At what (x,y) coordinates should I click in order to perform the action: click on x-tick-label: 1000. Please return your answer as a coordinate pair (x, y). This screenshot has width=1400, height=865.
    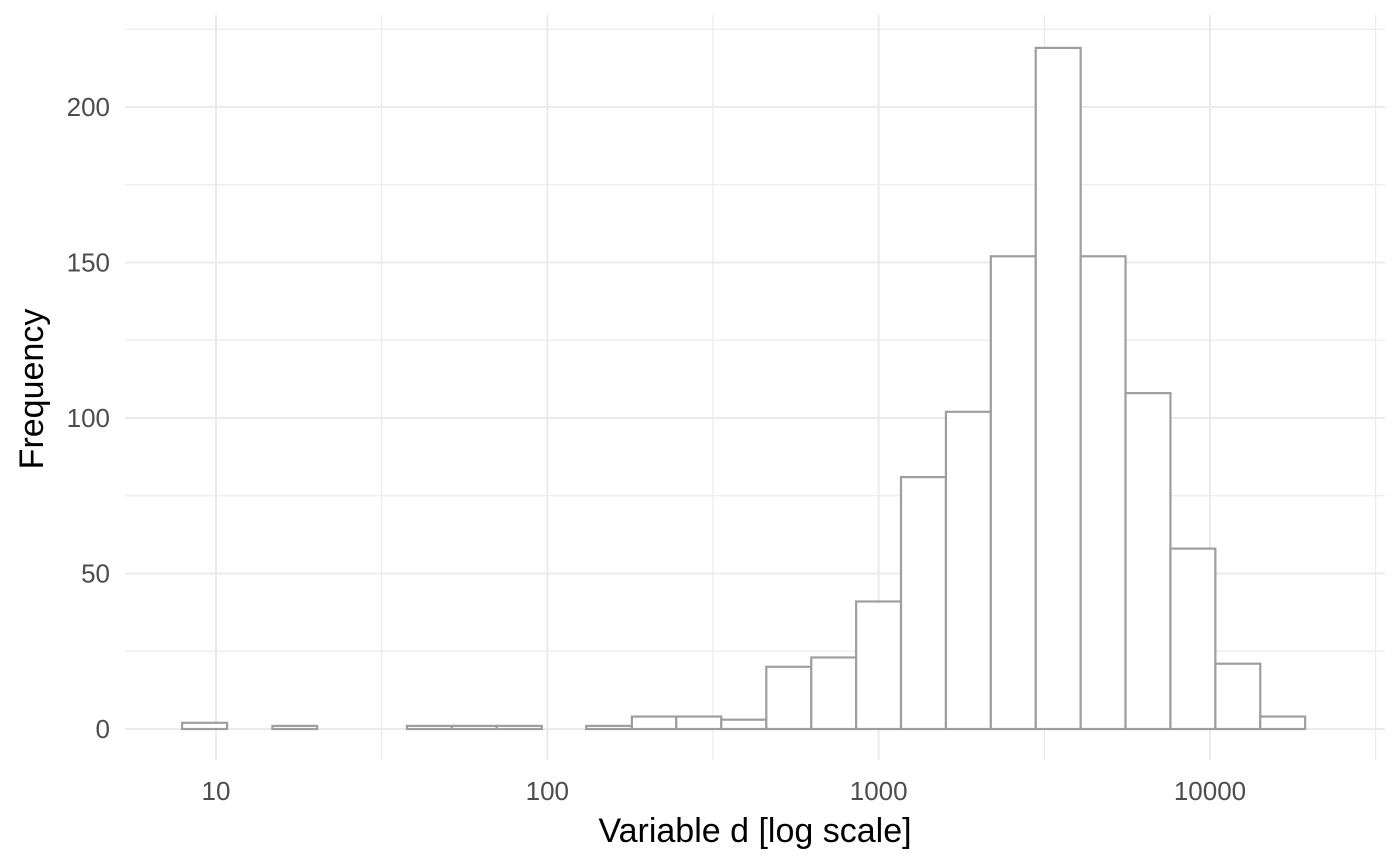
    Looking at the image, I should click on (879, 791).